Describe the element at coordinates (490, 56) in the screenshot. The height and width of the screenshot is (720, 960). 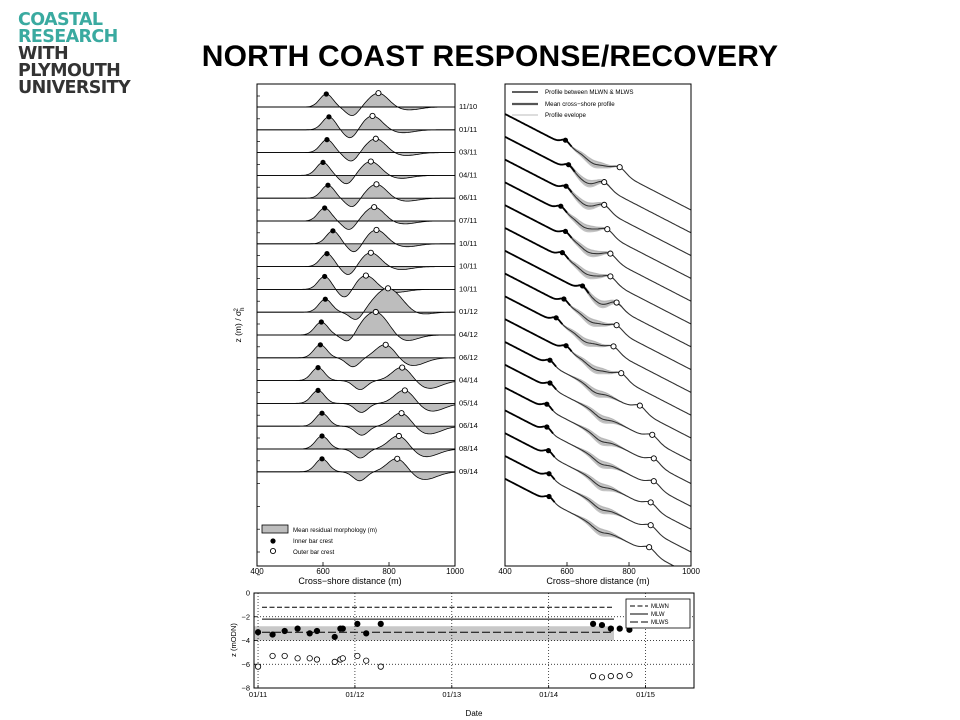
I see `slide-title: NORTH COAST RESPONSE/RECOVERY` at that location.